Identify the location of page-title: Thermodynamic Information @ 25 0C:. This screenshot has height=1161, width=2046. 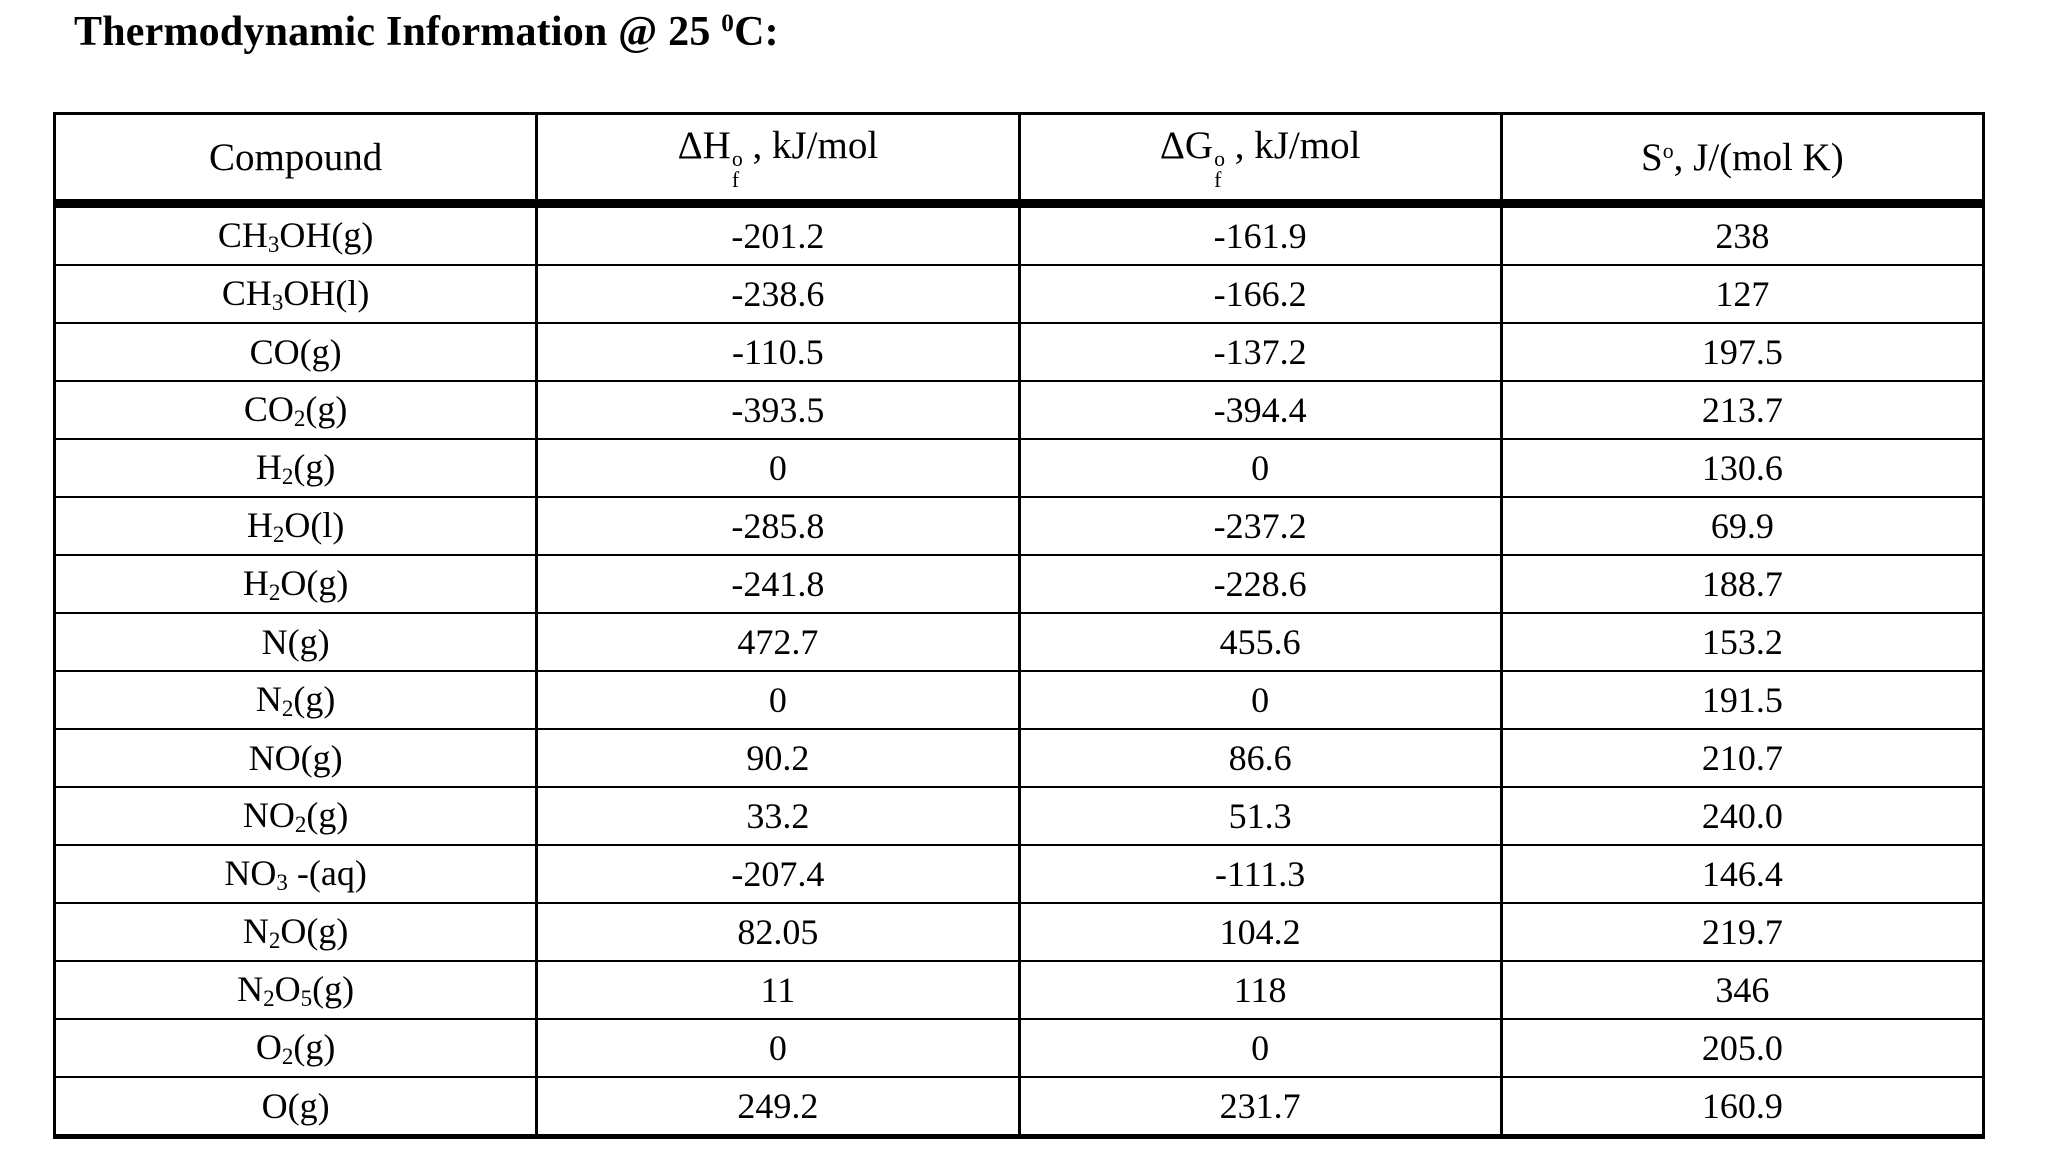
(426, 32).